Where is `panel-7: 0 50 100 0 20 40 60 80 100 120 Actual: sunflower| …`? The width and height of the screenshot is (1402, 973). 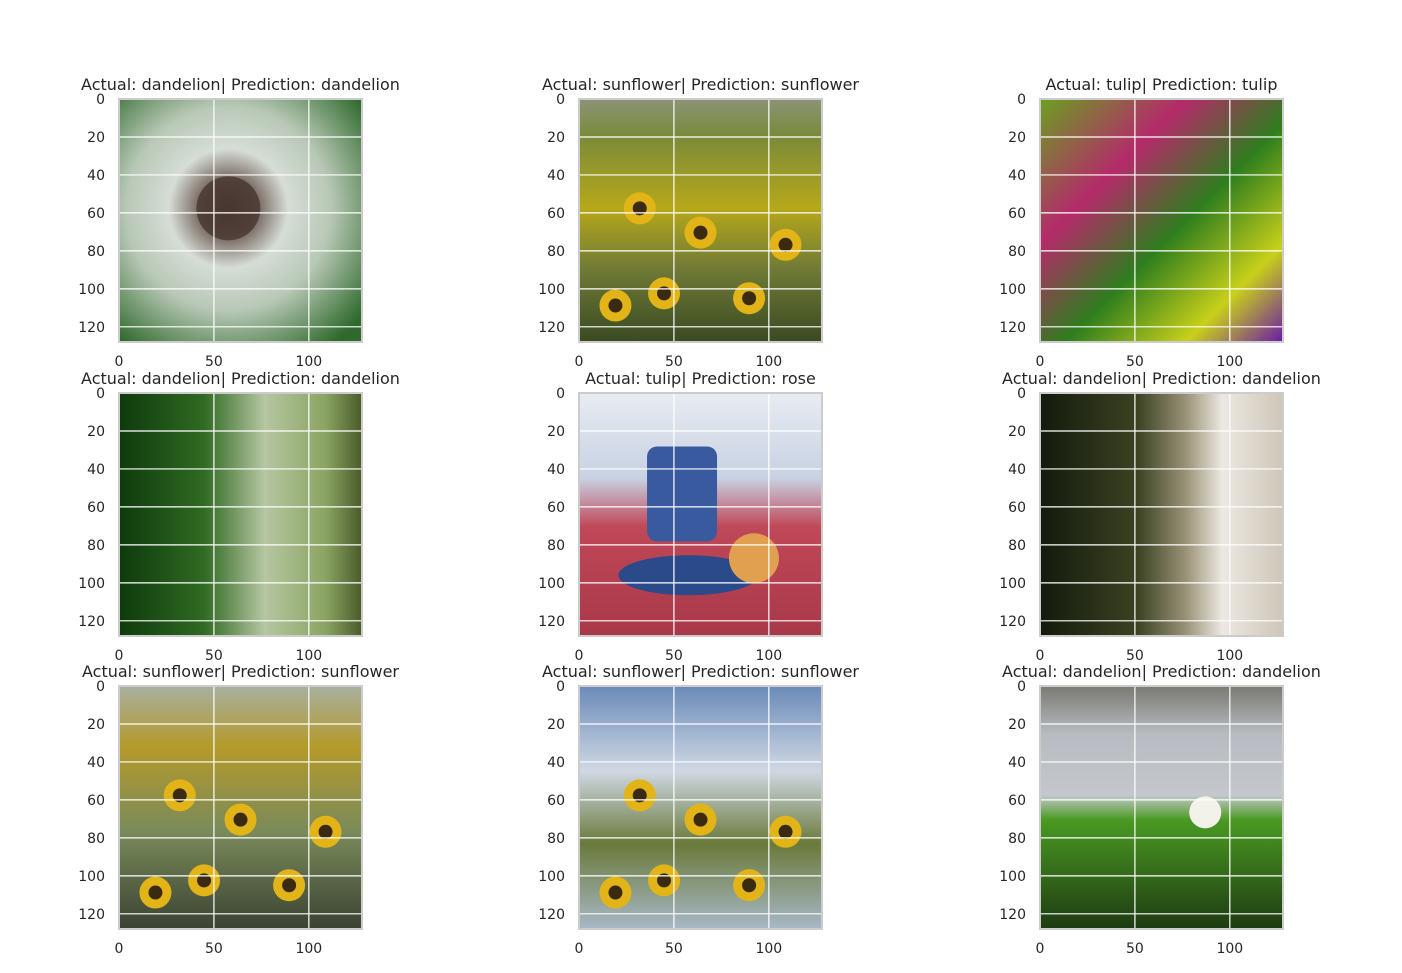 panel-7: 0 50 100 0 20 40 60 80 100 120 Actual: sunflower| … is located at coordinates (238, 809).